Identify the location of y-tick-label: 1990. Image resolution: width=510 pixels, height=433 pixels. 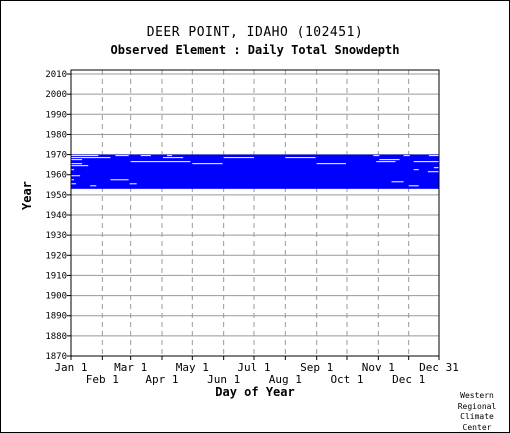
(56, 115).